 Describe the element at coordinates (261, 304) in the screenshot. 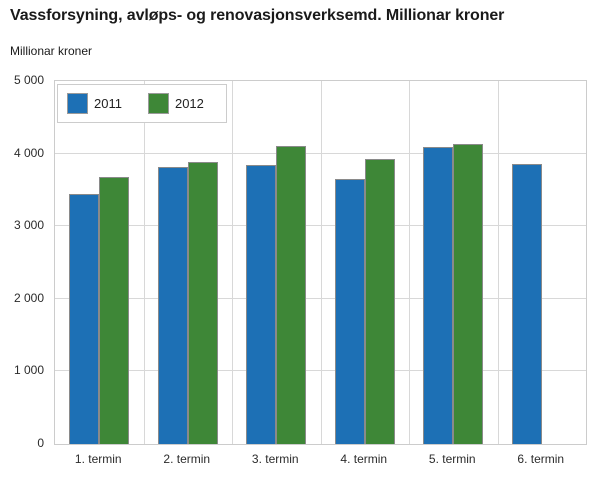

I see `bar-2011-3-termin` at that location.